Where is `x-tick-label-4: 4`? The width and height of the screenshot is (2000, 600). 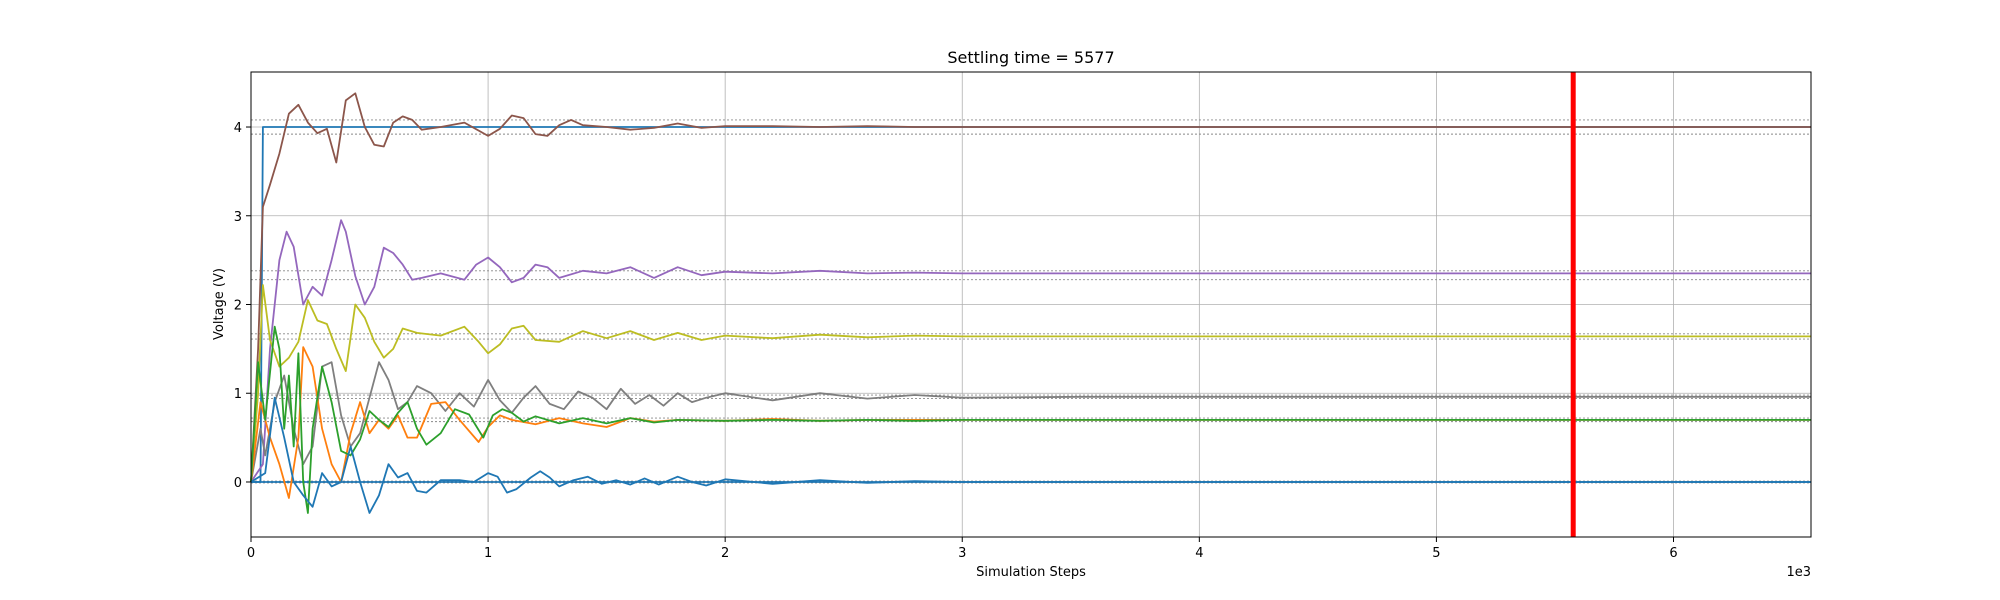
x-tick-label-4: 4 is located at coordinates (1199, 553).